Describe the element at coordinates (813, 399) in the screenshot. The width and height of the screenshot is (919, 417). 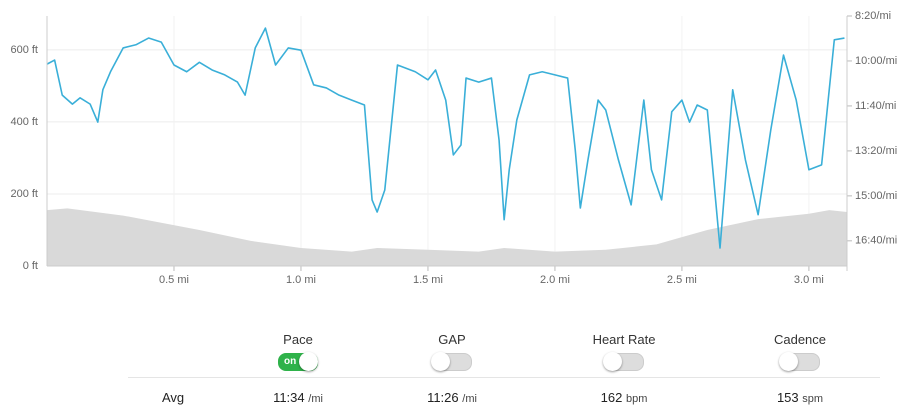
I see `unit: spm` at that location.